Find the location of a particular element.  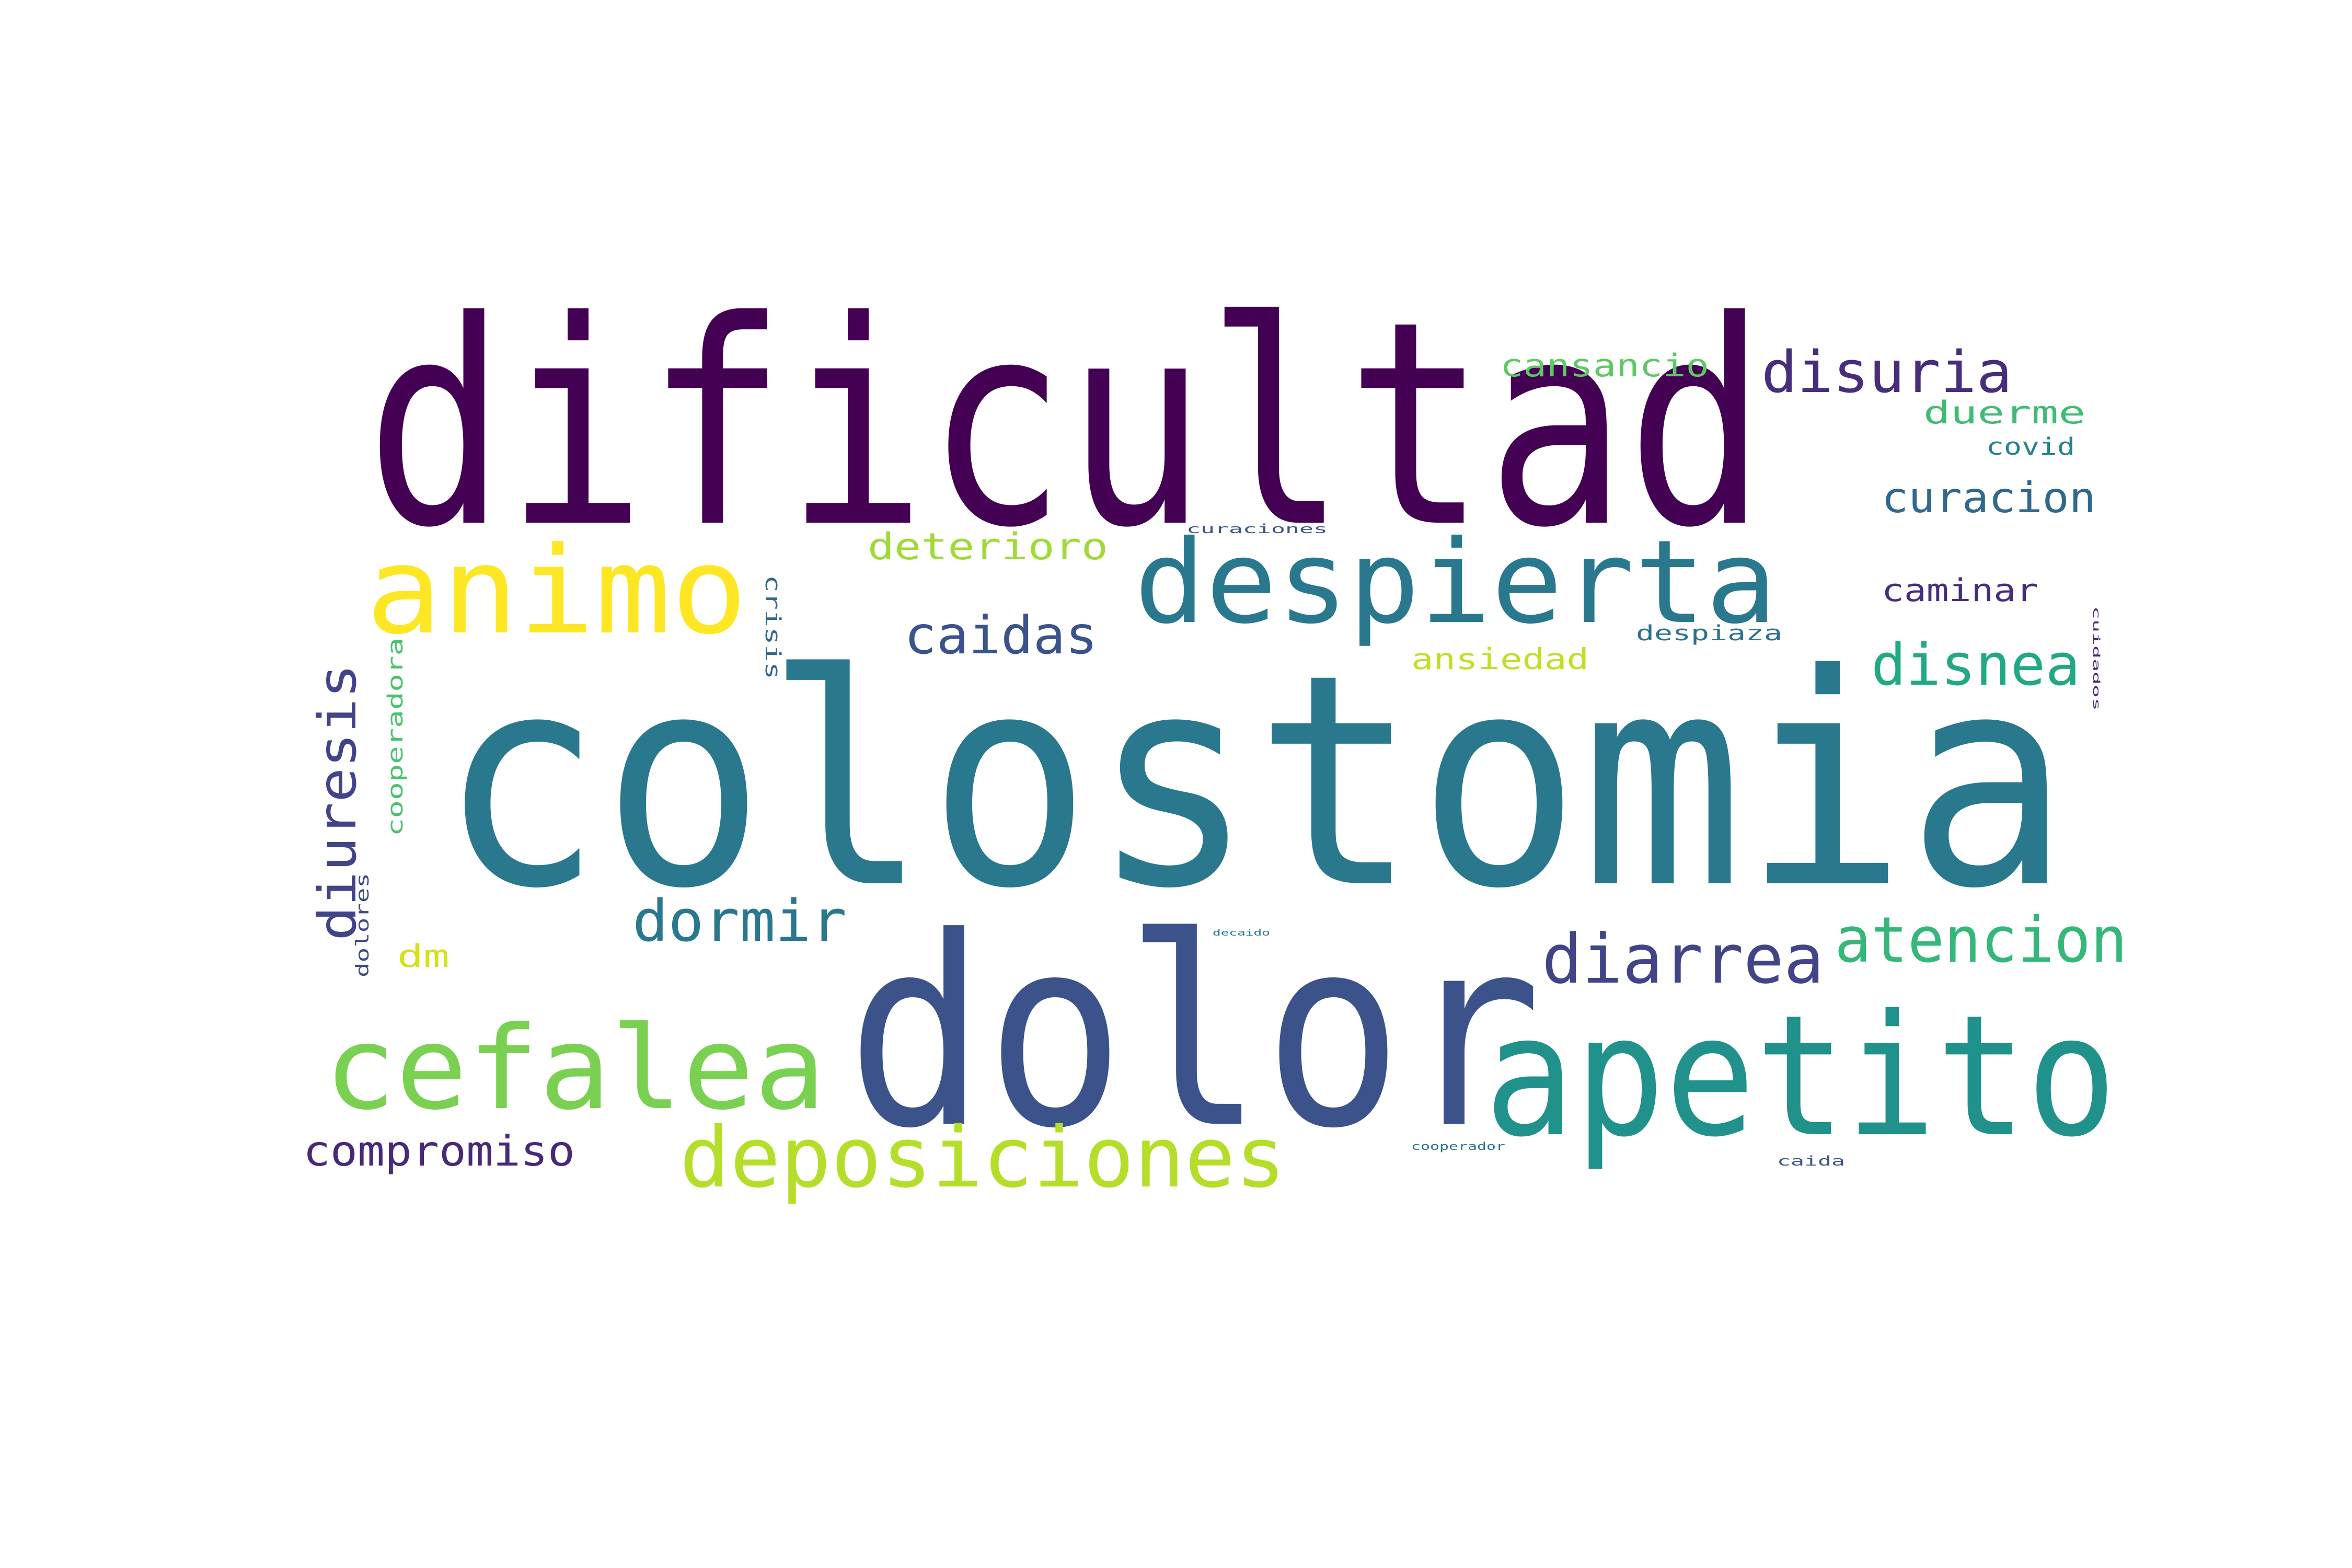

word-despierta: despierta is located at coordinates (1455, 582).